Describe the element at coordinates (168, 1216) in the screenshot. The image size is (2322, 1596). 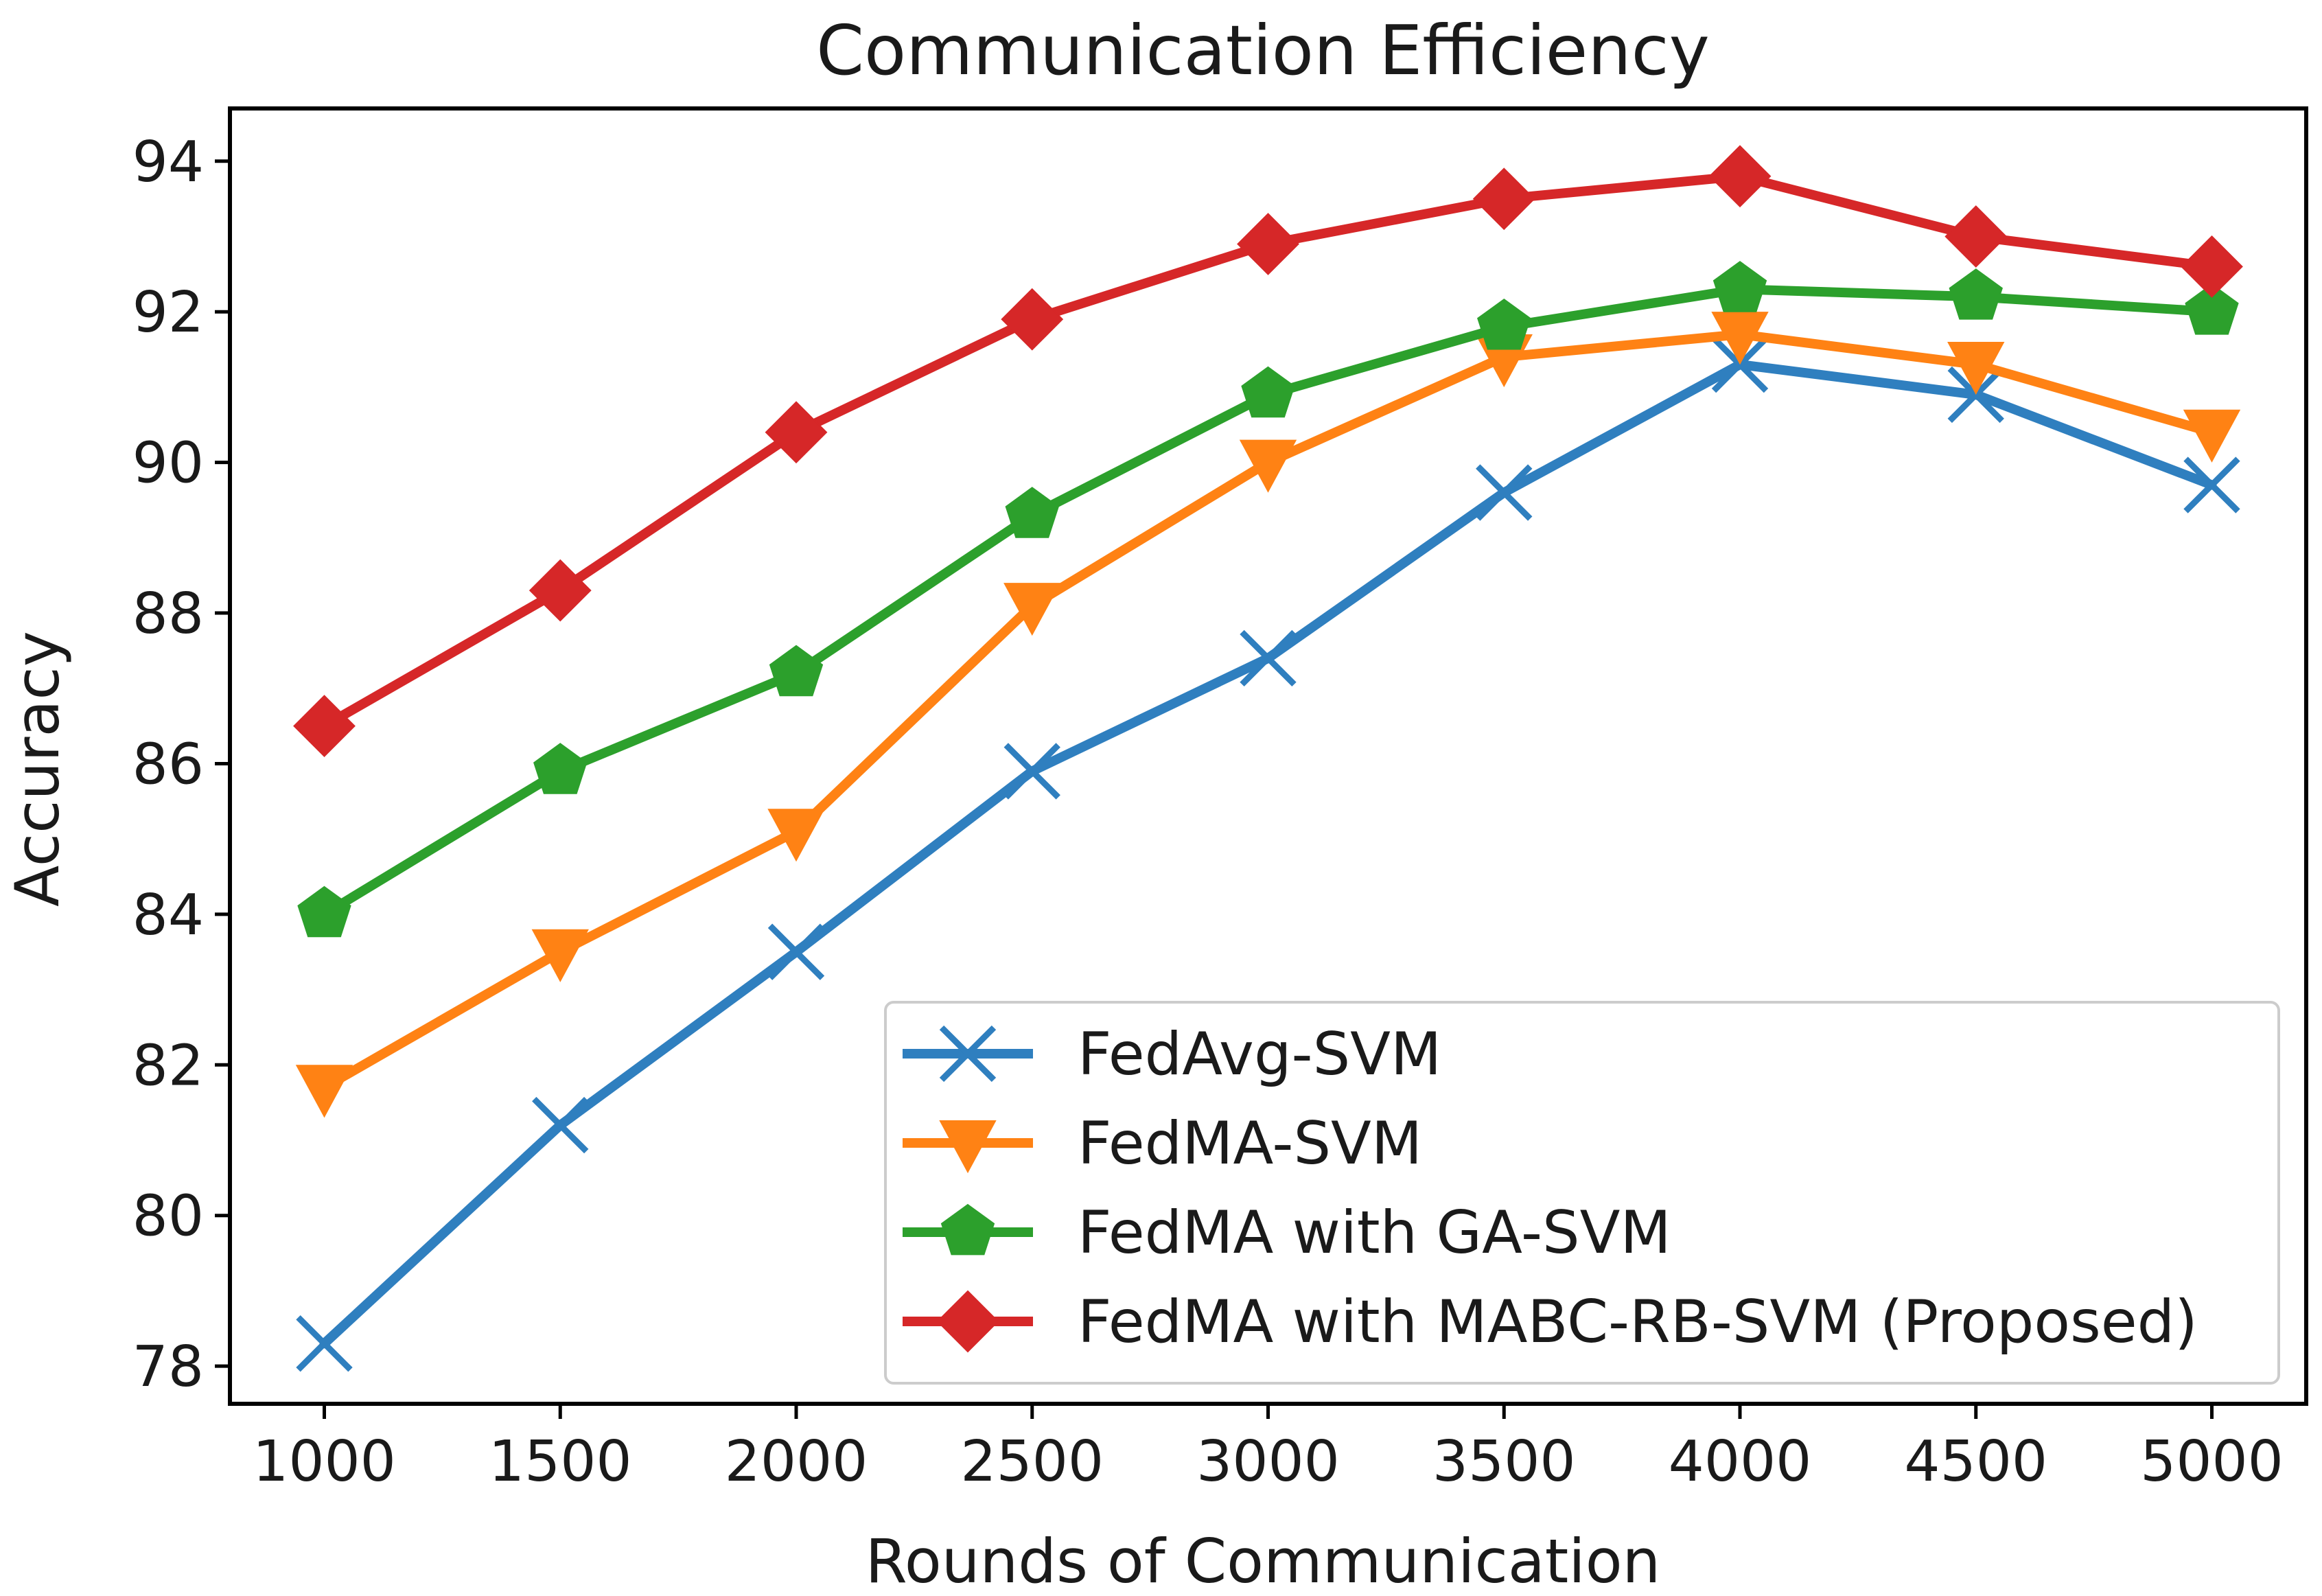
I see `y-tick-label: 80` at that location.